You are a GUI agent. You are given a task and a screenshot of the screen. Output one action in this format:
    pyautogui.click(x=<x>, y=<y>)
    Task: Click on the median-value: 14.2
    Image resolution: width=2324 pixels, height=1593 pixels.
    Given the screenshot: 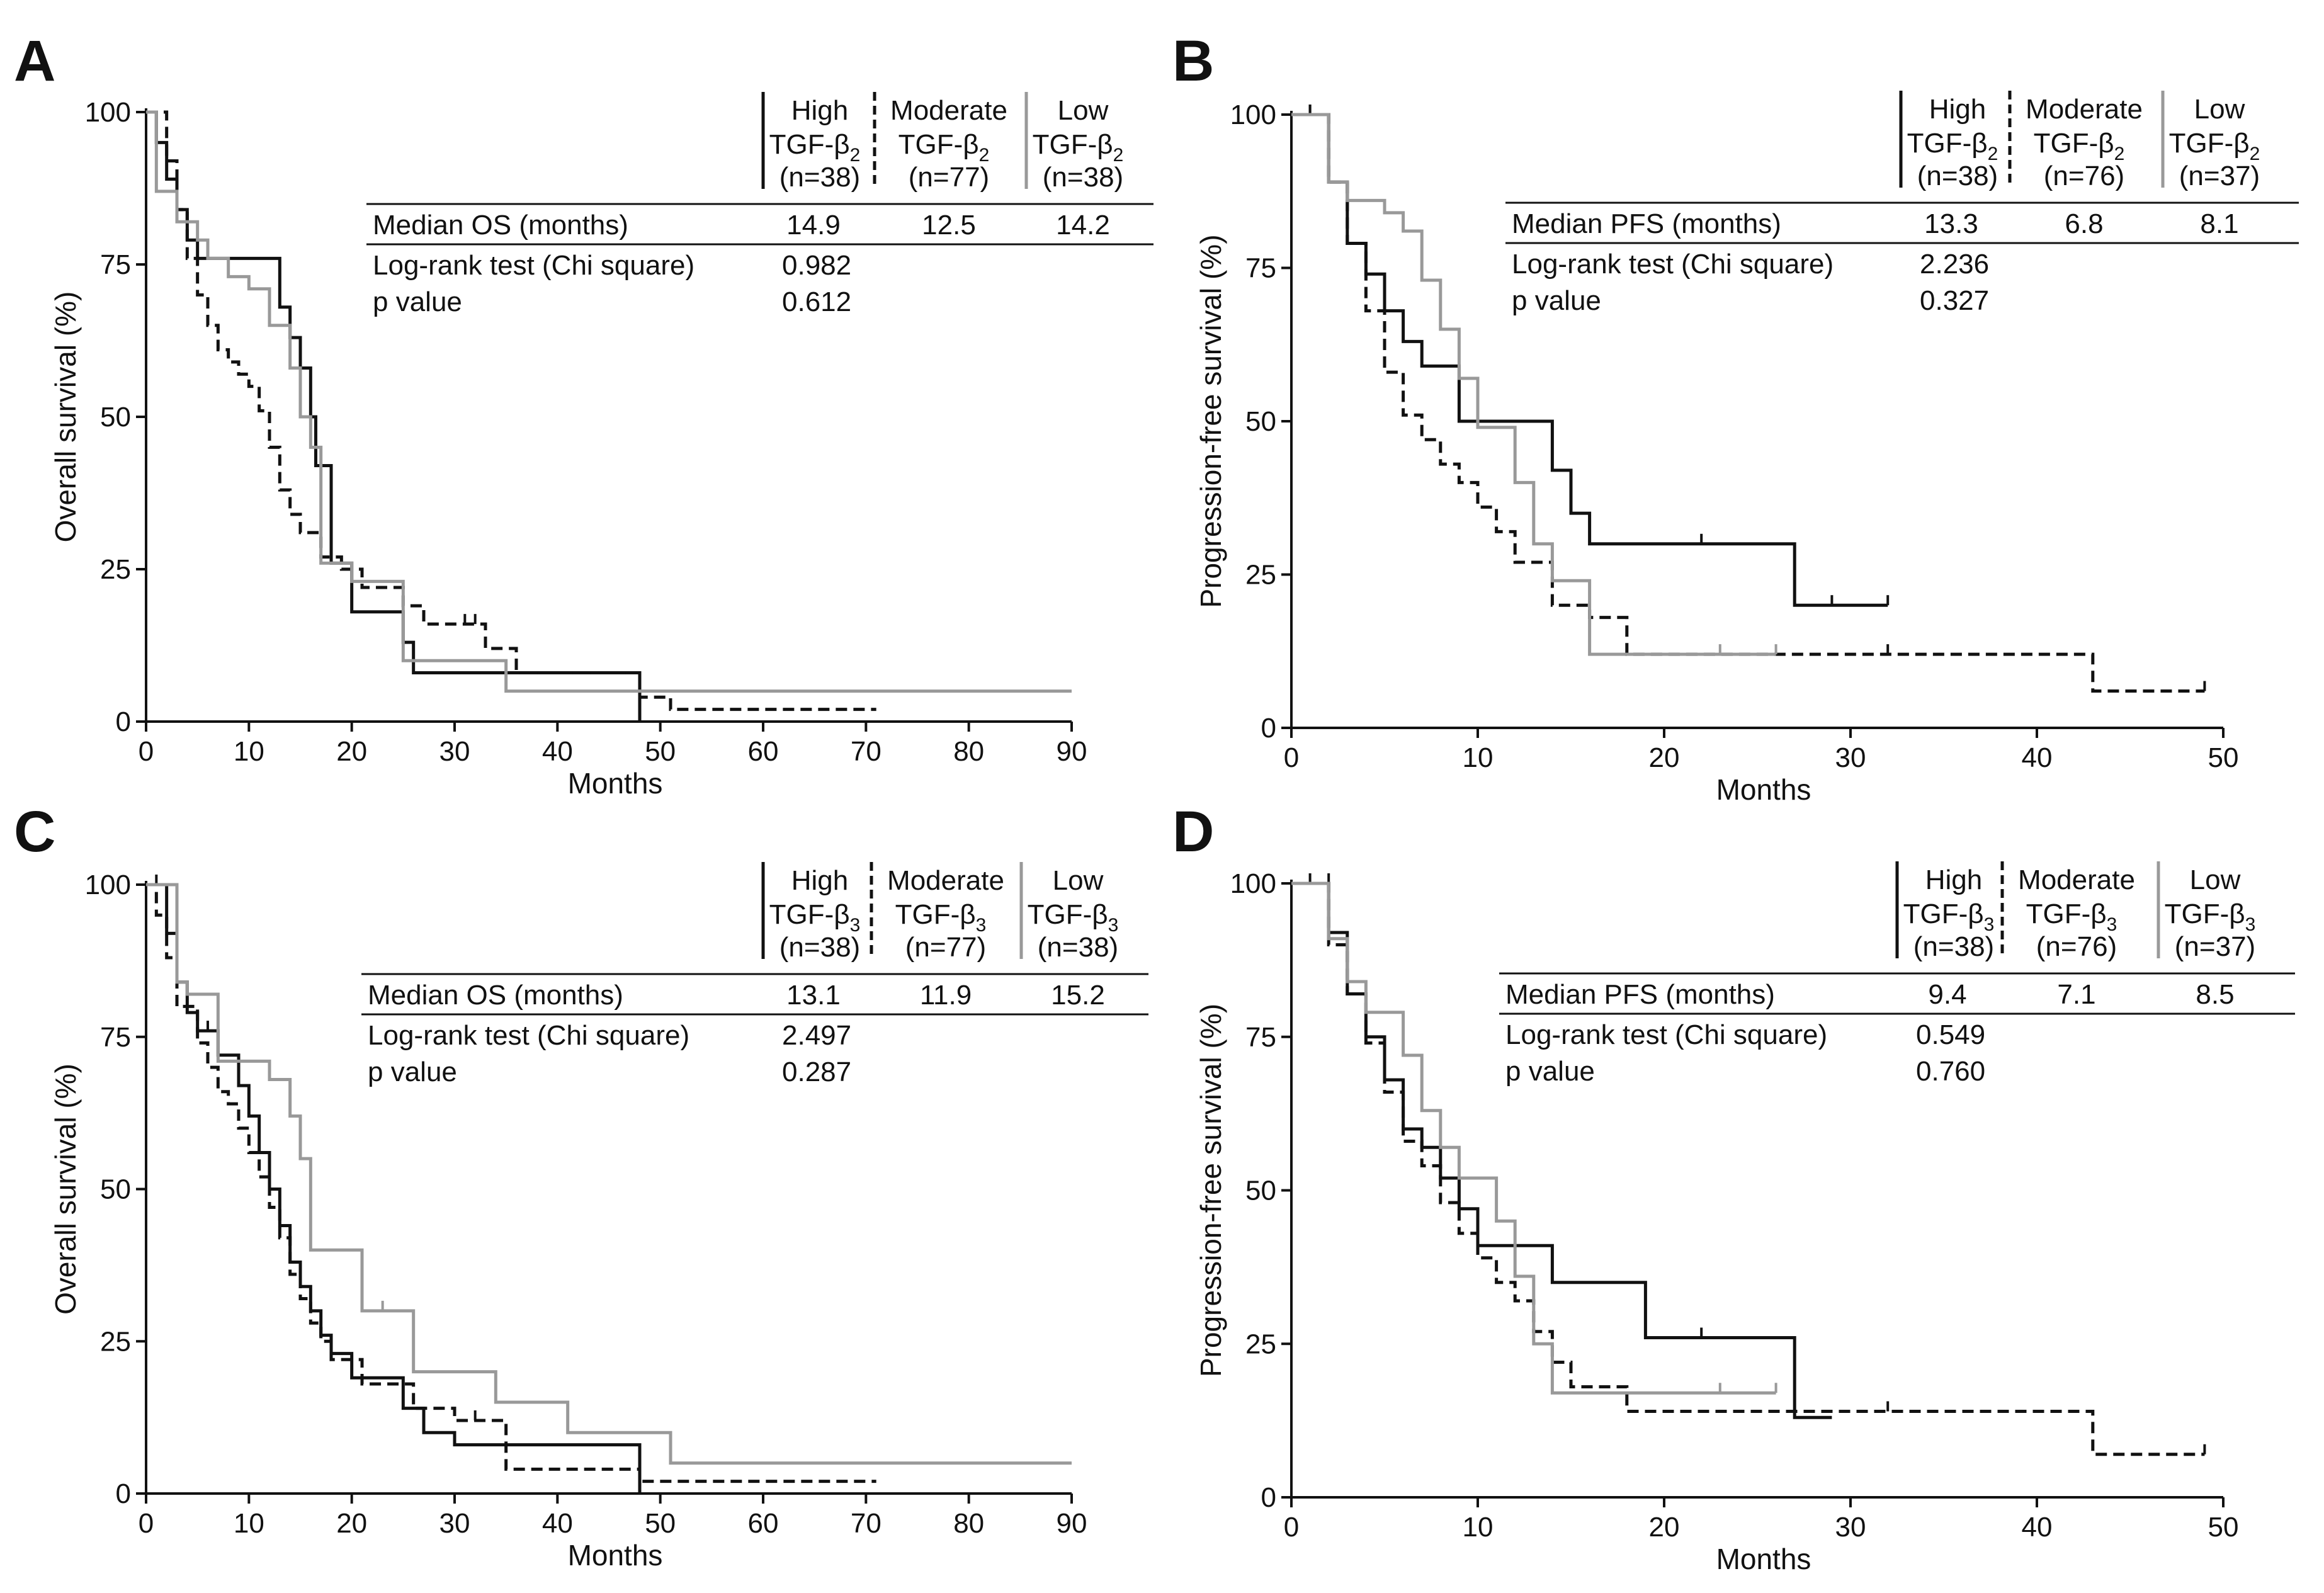 What is the action you would take?
    pyautogui.click(x=1083, y=225)
    